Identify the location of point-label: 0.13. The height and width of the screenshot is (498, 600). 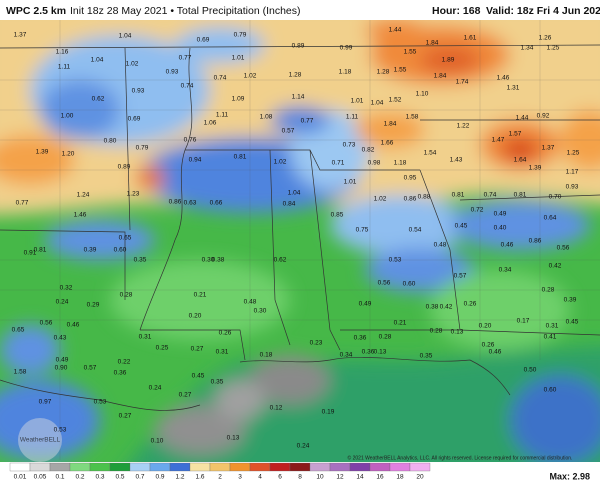
(457, 332).